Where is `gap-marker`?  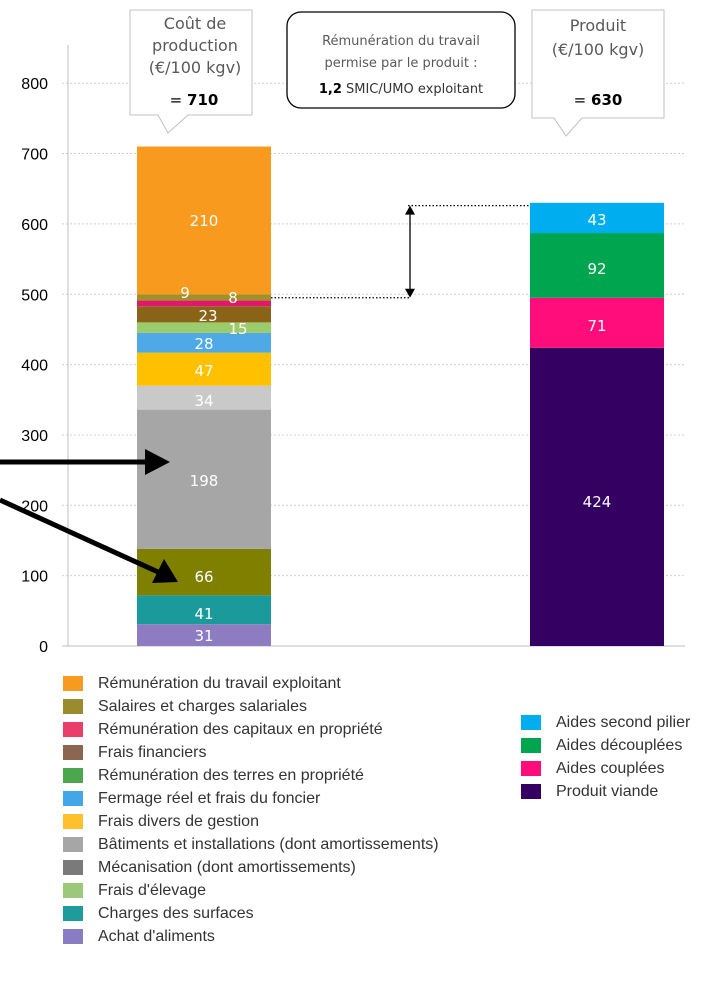
gap-marker is located at coordinates (400, 252).